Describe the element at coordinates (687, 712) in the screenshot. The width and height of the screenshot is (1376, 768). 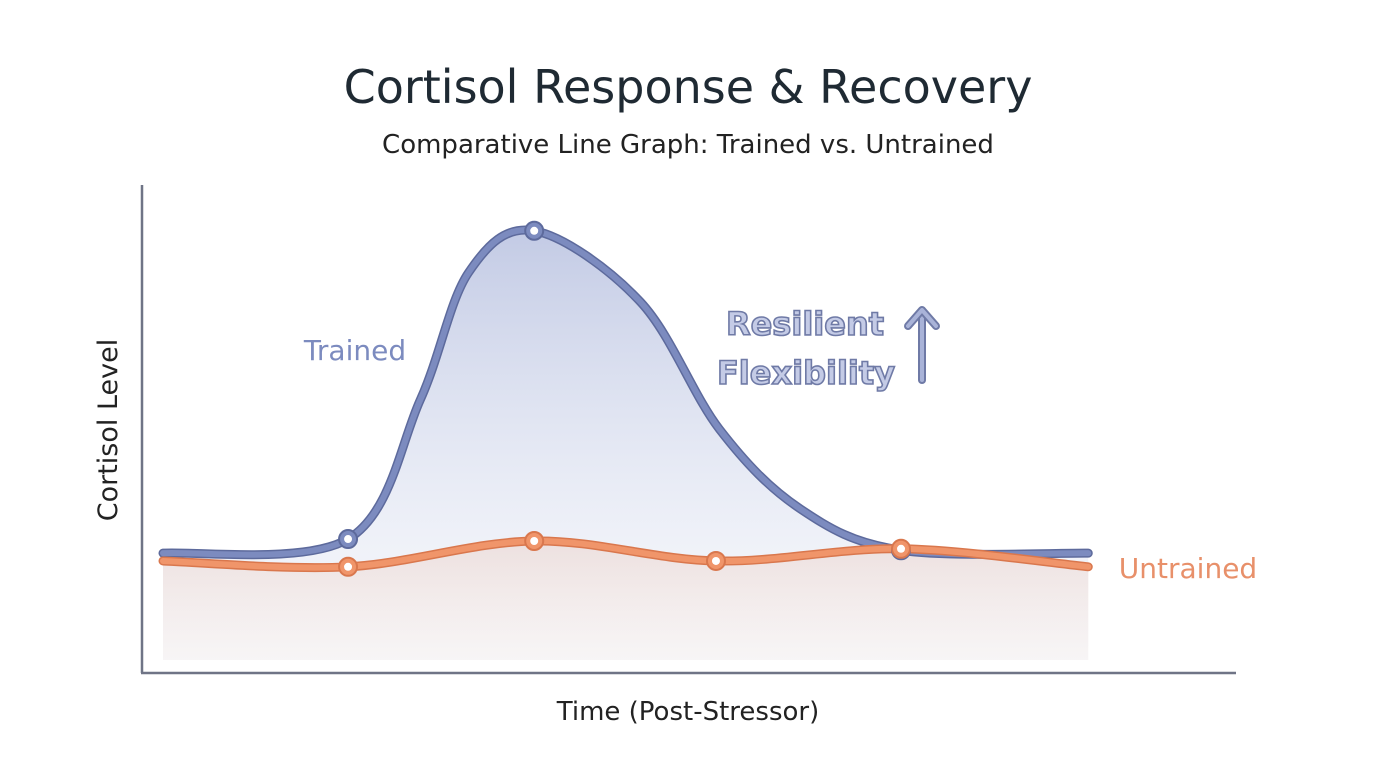
I see `x-axis-label: Time (Post-Stressor)` at that location.